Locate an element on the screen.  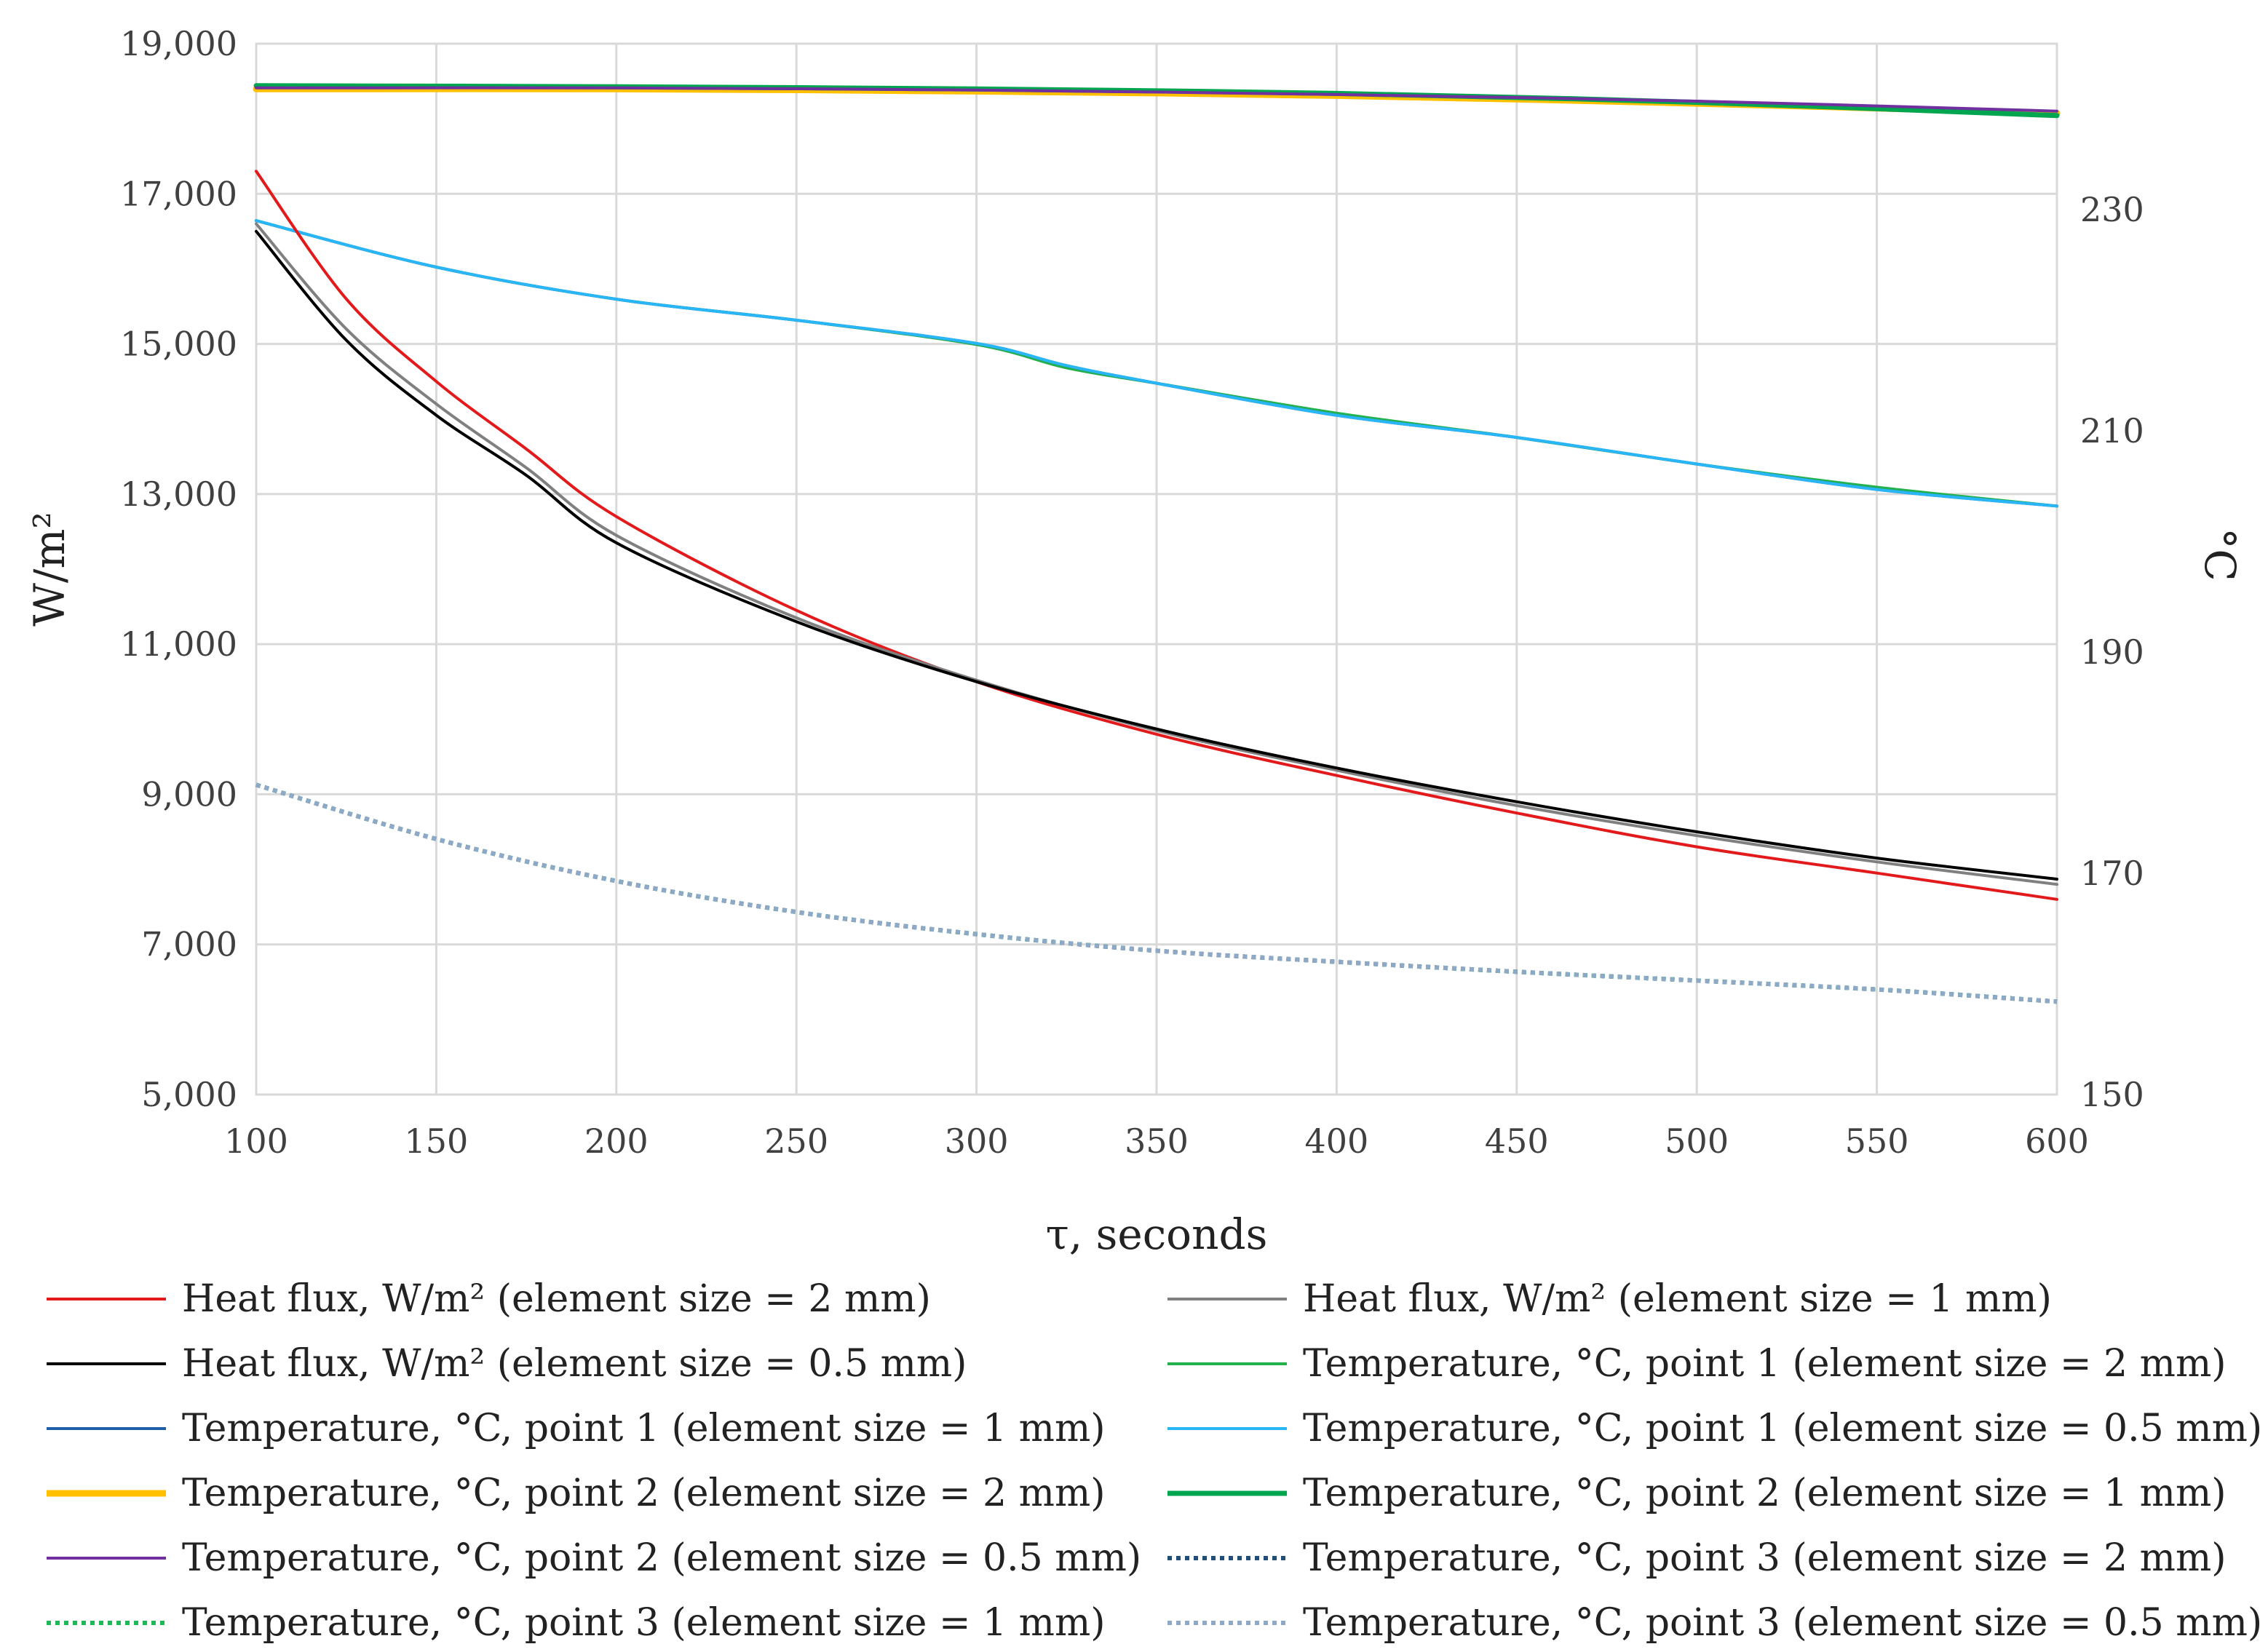
y2-axis-ticks: 150 170 190 210 230 is located at coordinates (2112, 652).